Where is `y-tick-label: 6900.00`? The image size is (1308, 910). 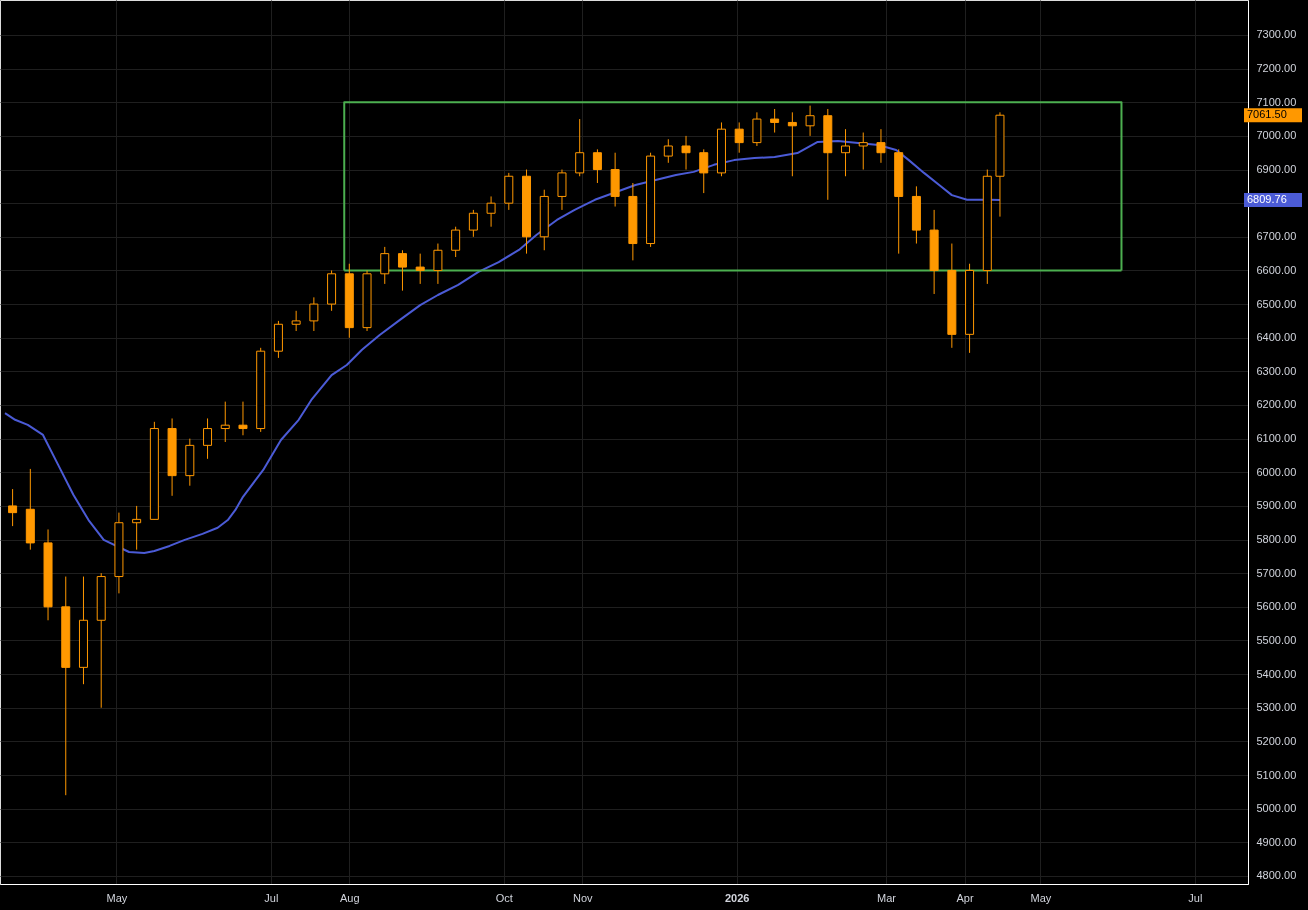
y-tick-label: 6900.00 is located at coordinates (1276, 169).